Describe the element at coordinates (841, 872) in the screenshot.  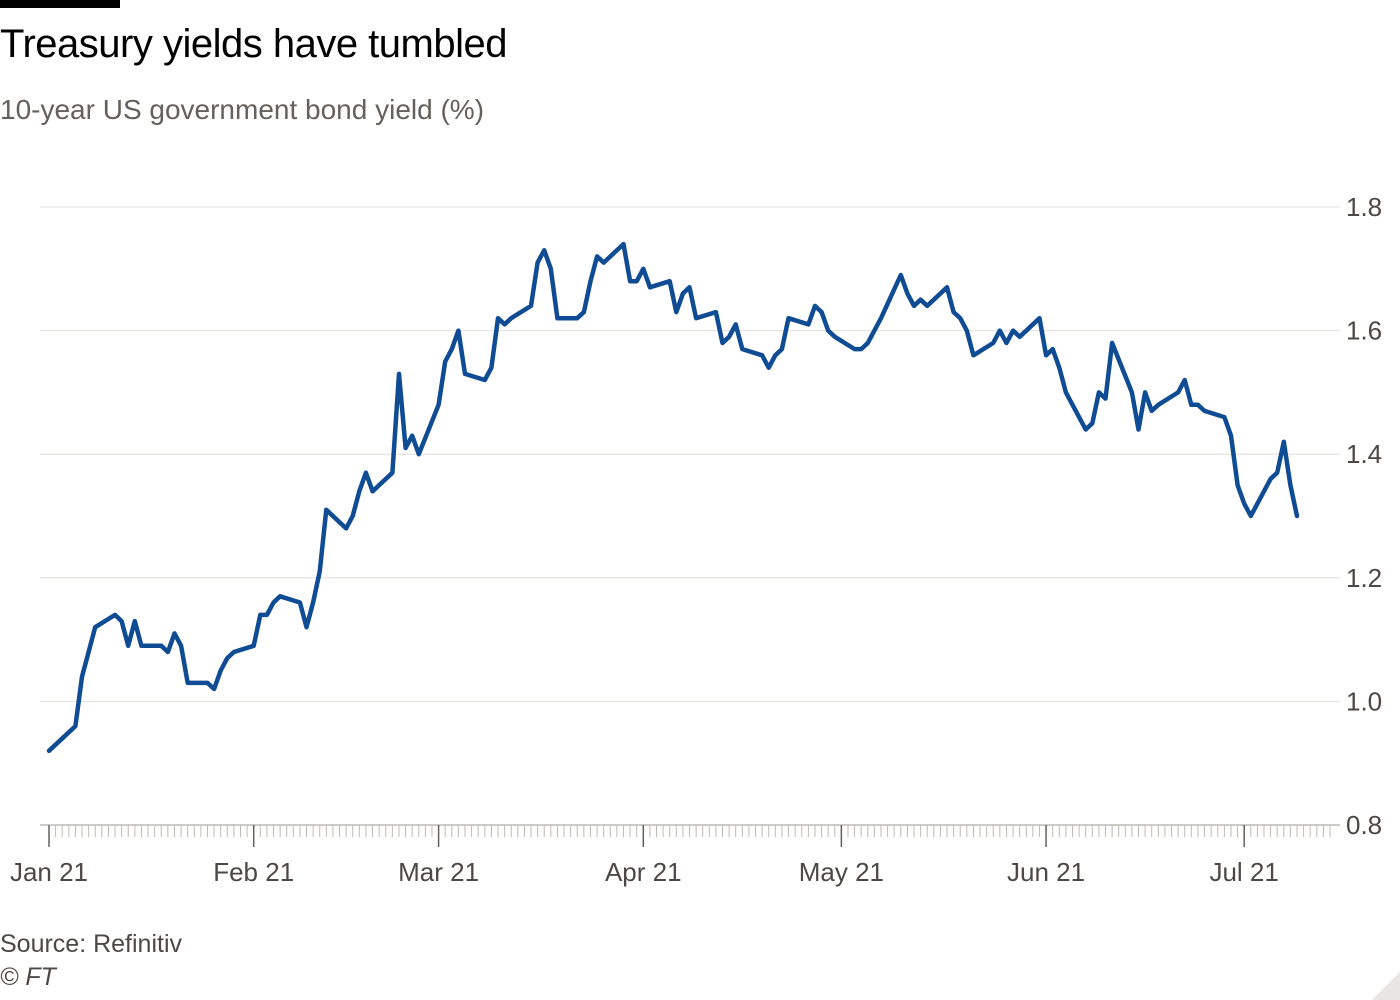
I see `x-tick-label: May 21` at that location.